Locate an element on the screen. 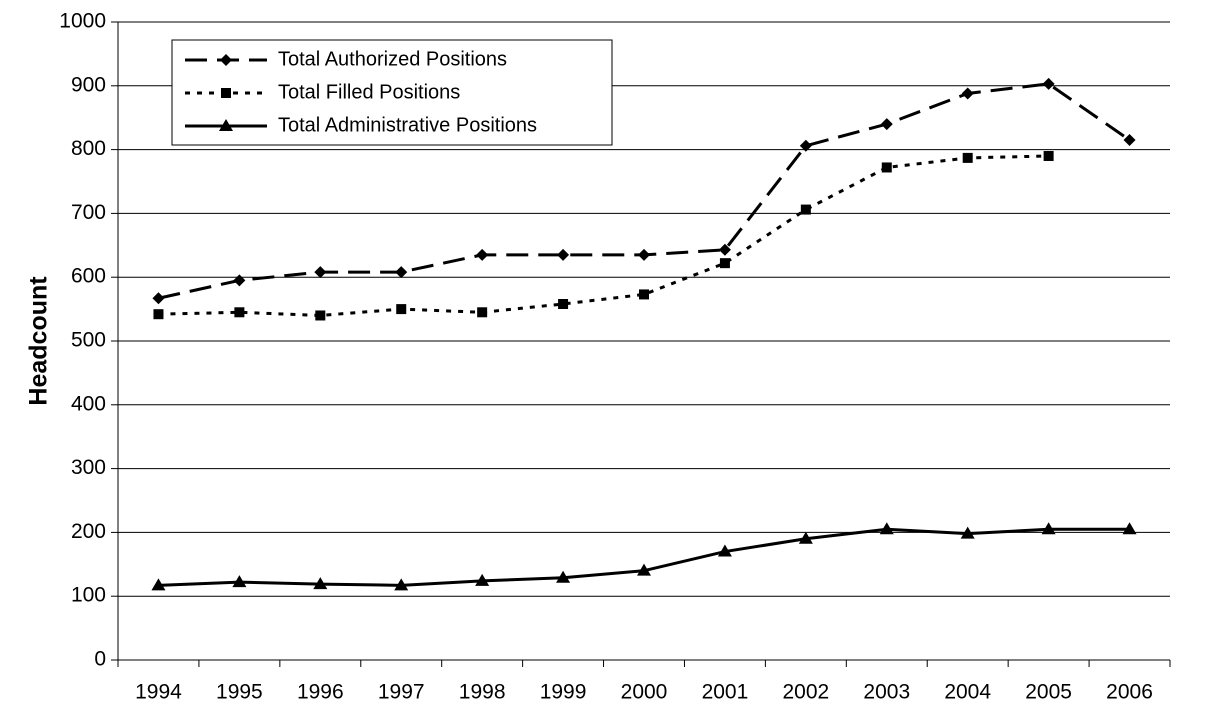 The image size is (1207, 709). x-tick-label: 1999 is located at coordinates (563, 692).